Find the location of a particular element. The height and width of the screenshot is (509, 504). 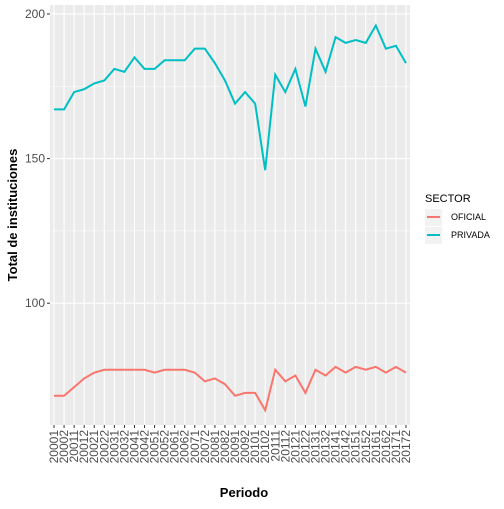

x-tick-label: 20022 is located at coordinates (104, 447).